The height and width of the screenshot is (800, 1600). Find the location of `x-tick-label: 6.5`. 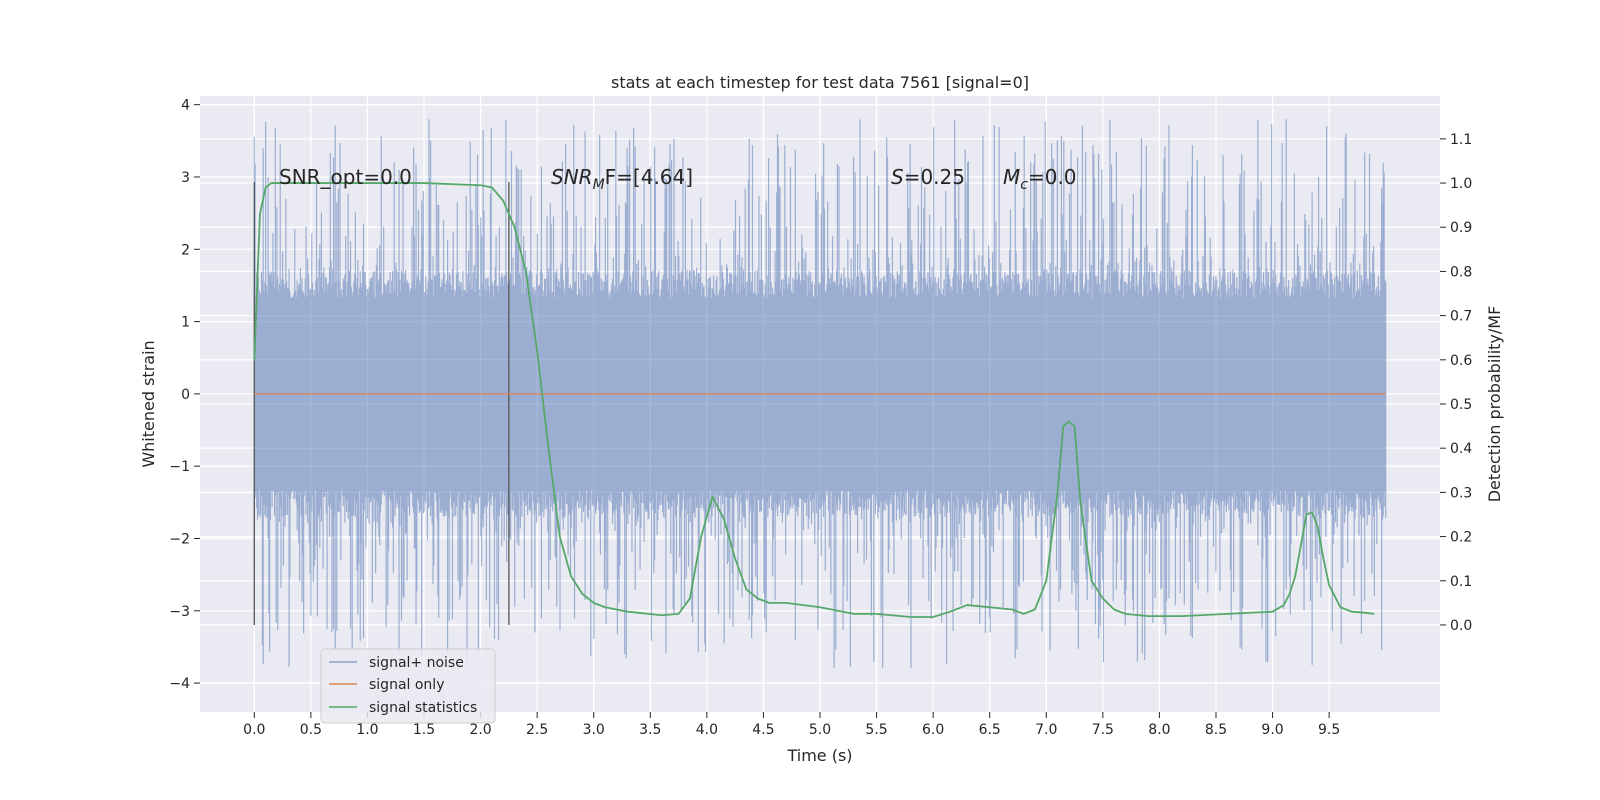

x-tick-label: 6.5 is located at coordinates (990, 730).